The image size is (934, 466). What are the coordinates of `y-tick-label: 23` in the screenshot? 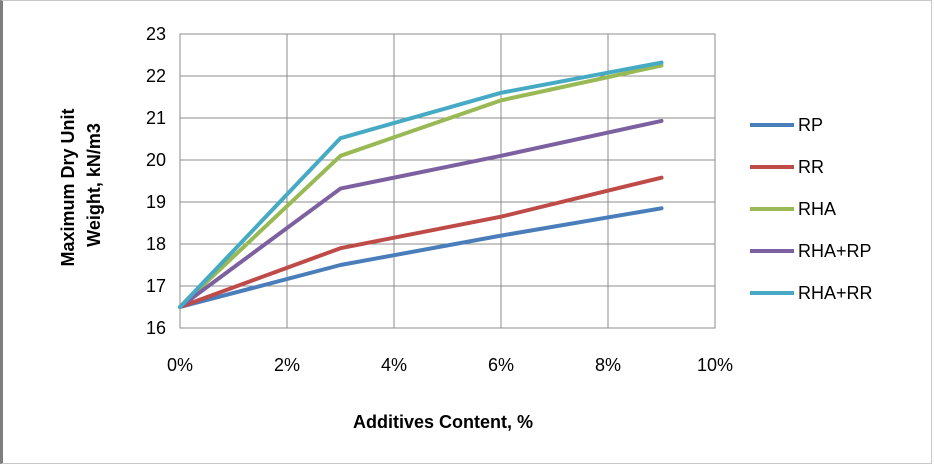 It's located at (156, 34).